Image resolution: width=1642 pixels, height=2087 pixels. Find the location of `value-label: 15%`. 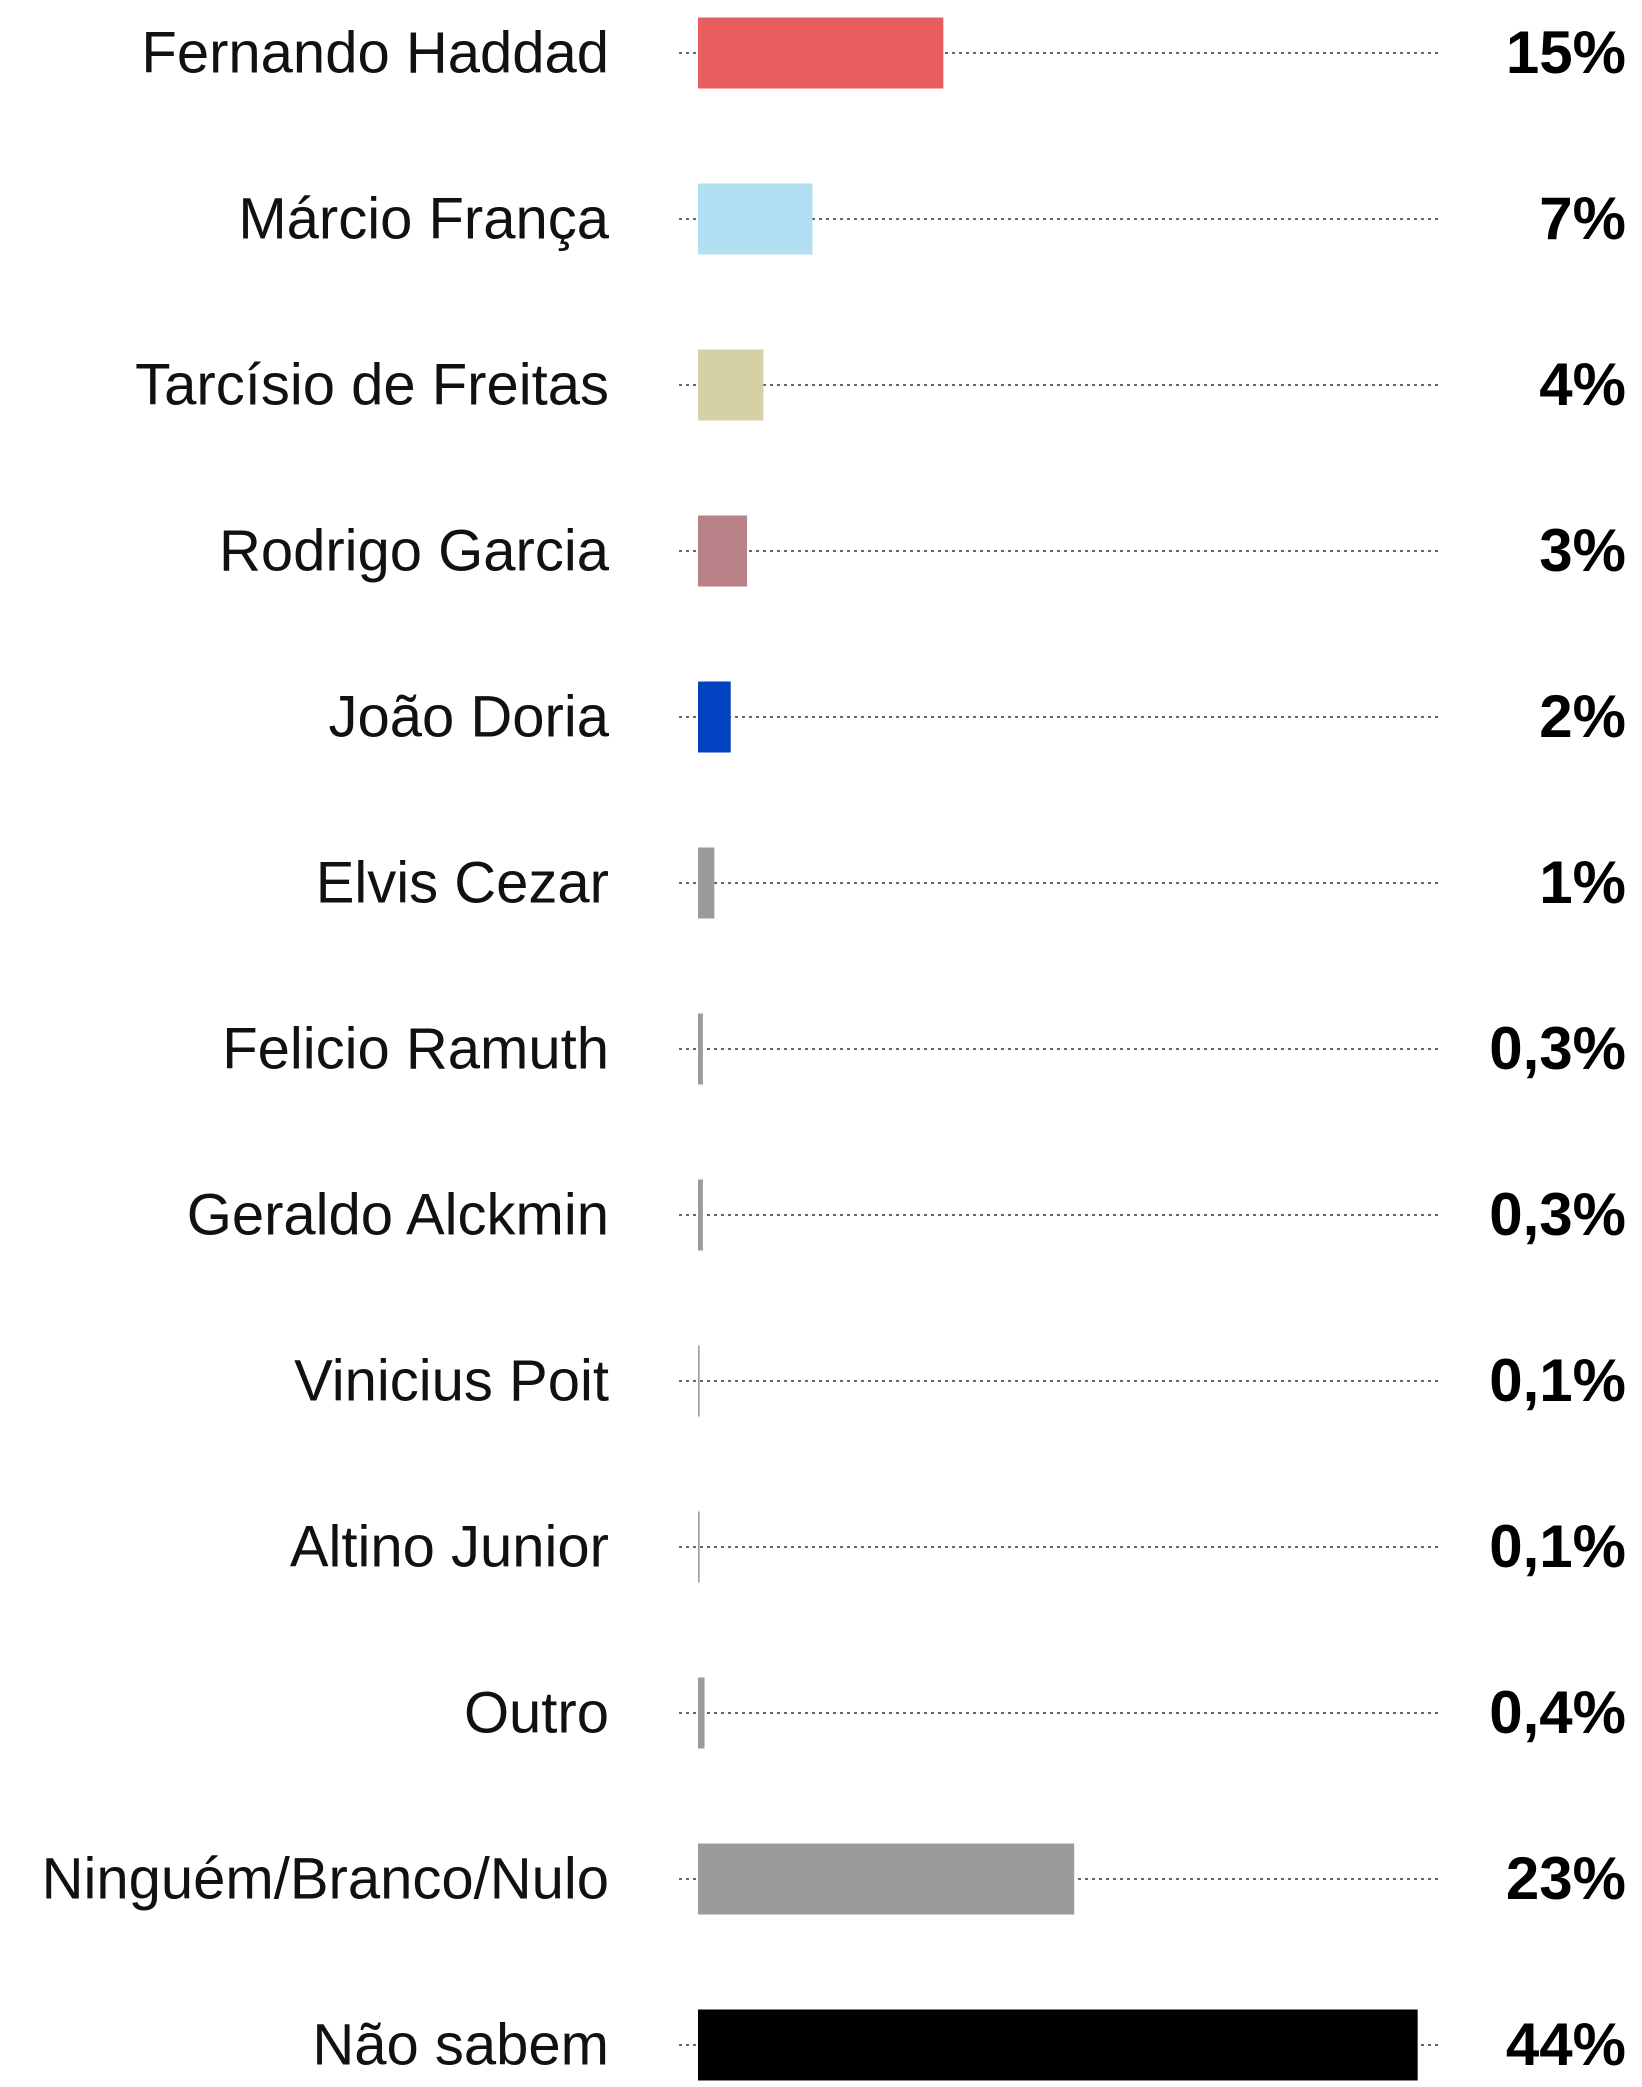

value-label: 15% is located at coordinates (1566, 52).